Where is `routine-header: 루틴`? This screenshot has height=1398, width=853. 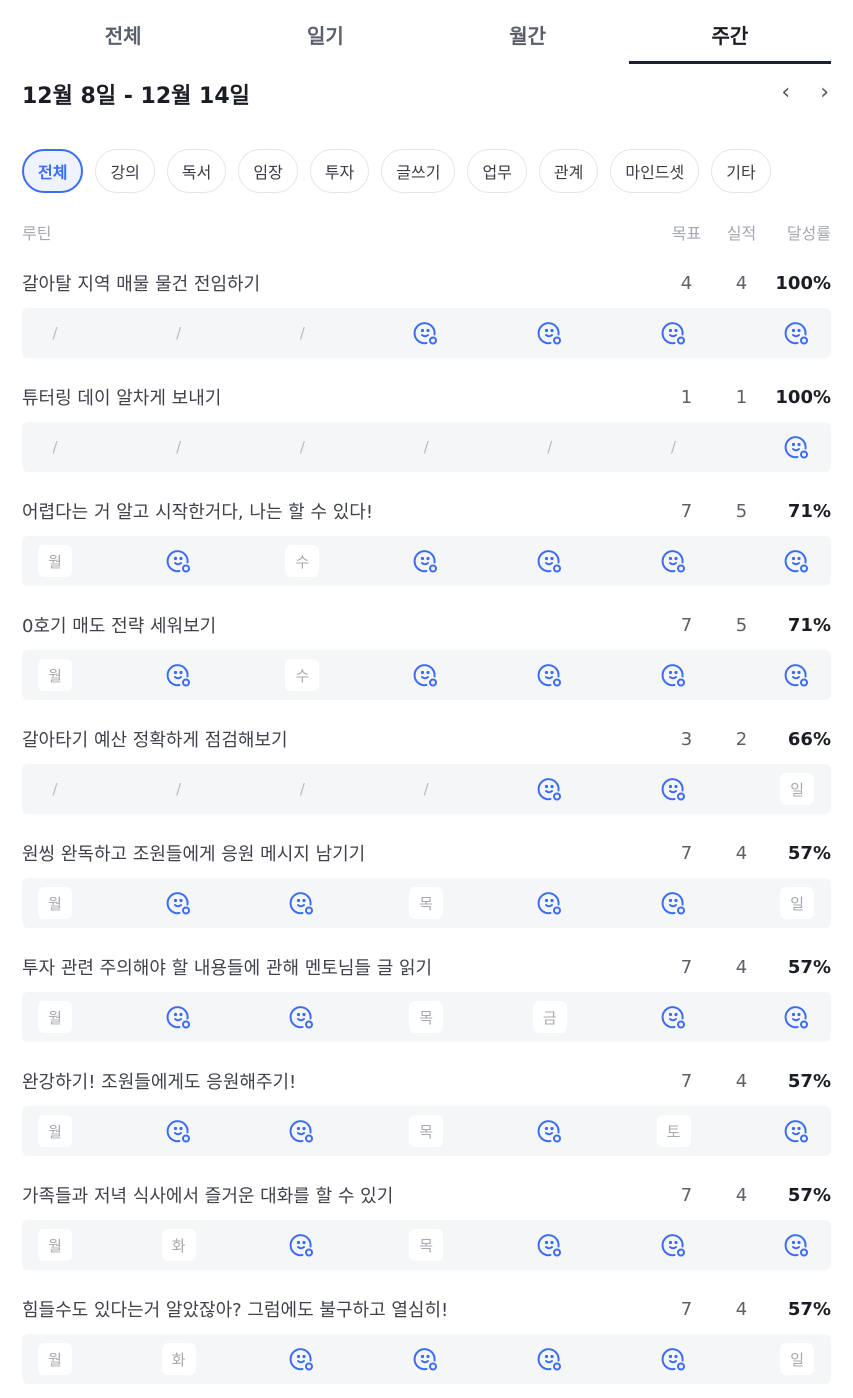 routine-header: 루틴 is located at coordinates (37, 233).